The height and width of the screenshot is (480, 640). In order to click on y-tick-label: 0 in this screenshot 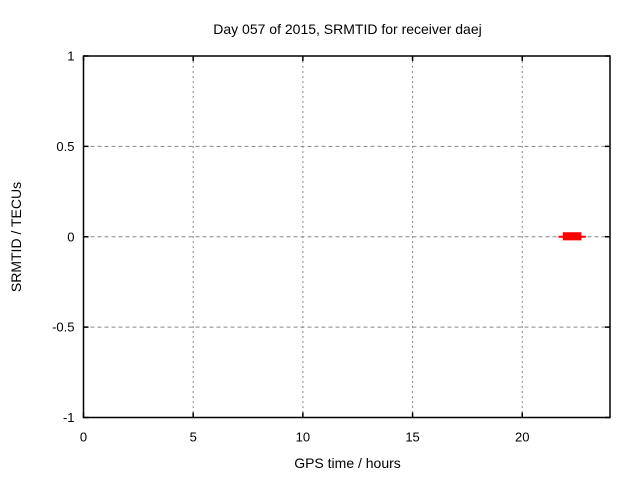, I will do `click(70, 236)`.